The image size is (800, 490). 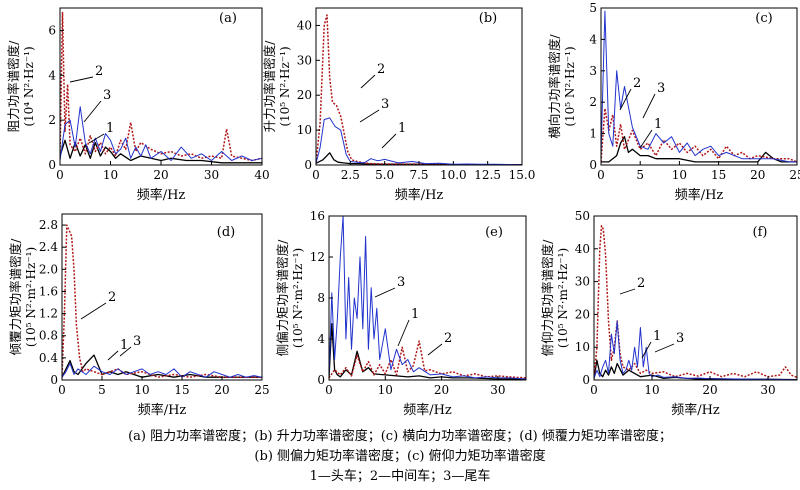 What do you see at coordinates (593, 71) in the screenshot?
I see `y-tick-label: 3` at bounding box center [593, 71].